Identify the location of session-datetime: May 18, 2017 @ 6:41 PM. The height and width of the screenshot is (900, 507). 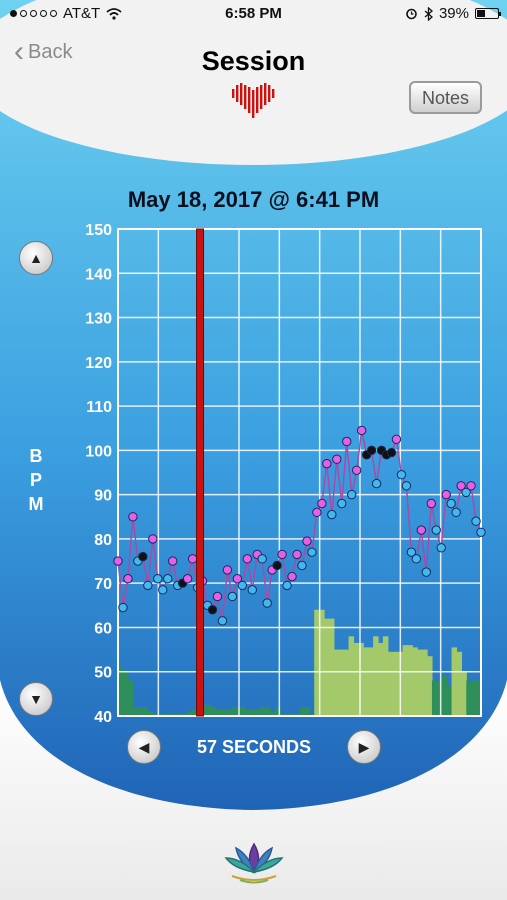
(253, 199).